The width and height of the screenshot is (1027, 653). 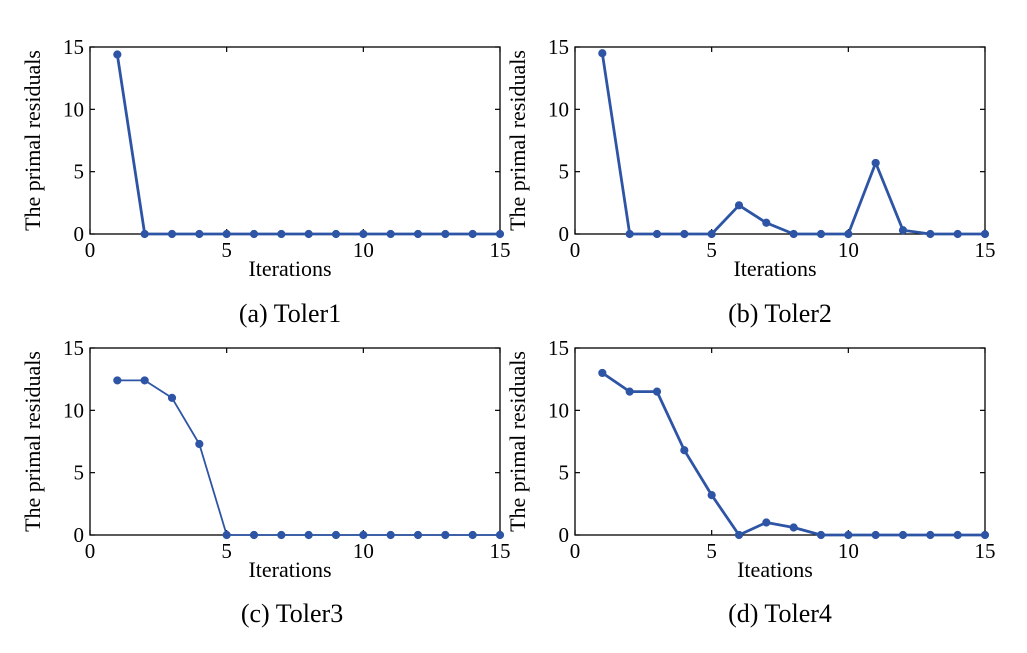 What do you see at coordinates (292, 613) in the screenshot?
I see `panel-caption: (c) Toler3` at bounding box center [292, 613].